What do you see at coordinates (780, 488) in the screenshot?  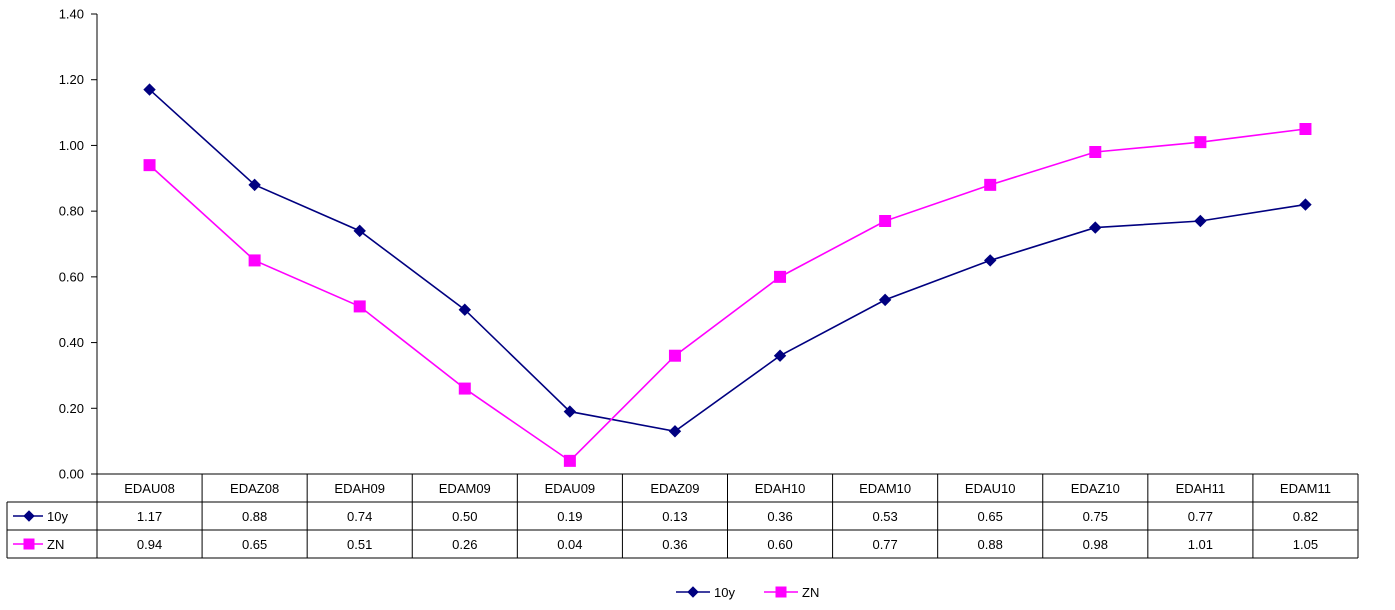 I see `x-category-label: EDAH10` at bounding box center [780, 488].